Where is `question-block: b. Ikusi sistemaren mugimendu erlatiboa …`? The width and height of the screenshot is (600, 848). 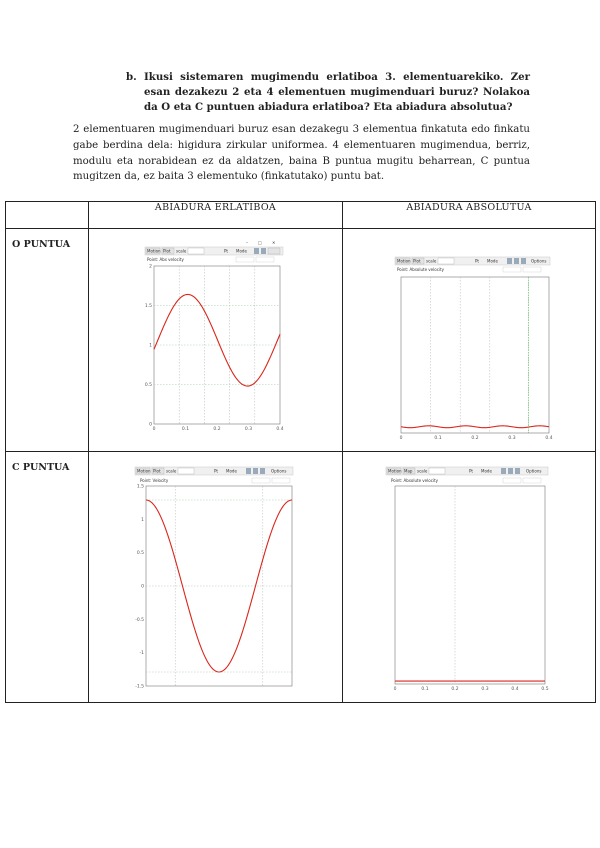
question-block: b. Ikusi sistemaren mugimendu erlatiboa … is located at coordinates (328, 92).